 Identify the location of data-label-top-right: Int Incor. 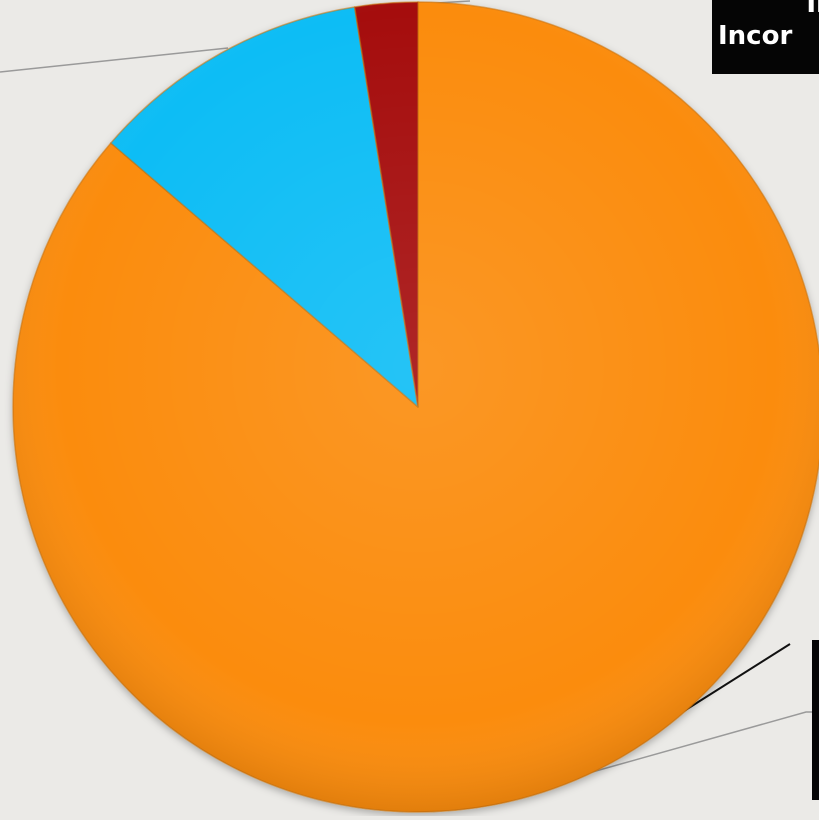
(765, 37).